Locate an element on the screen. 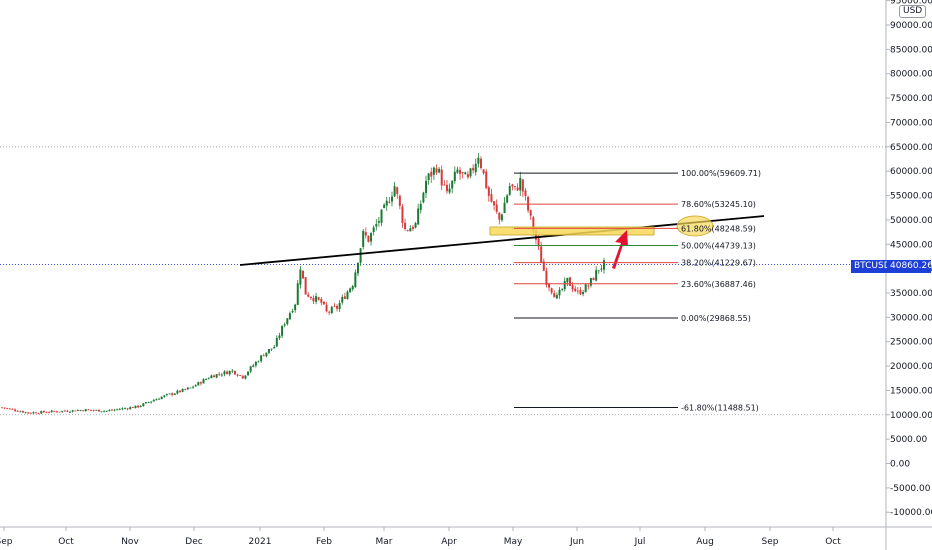 The width and height of the screenshot is (932, 550). time-tick-label: Apr is located at coordinates (449, 542).